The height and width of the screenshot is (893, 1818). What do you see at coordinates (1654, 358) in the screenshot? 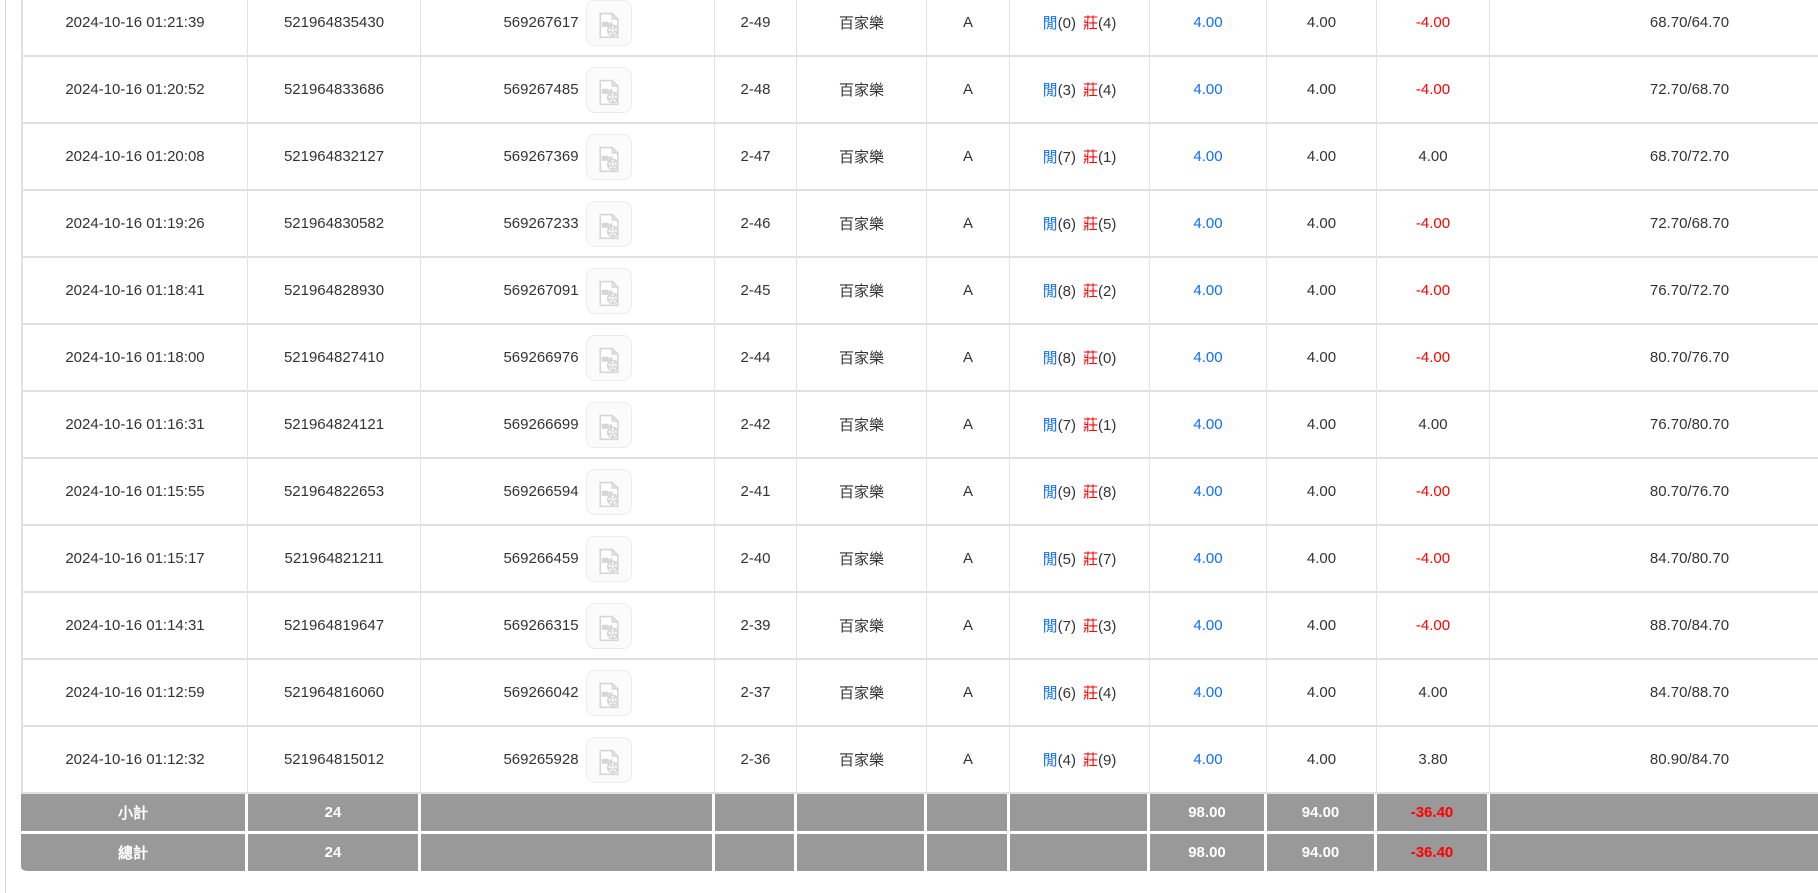
I see `balance-cell: 80.70/76.70` at bounding box center [1654, 358].